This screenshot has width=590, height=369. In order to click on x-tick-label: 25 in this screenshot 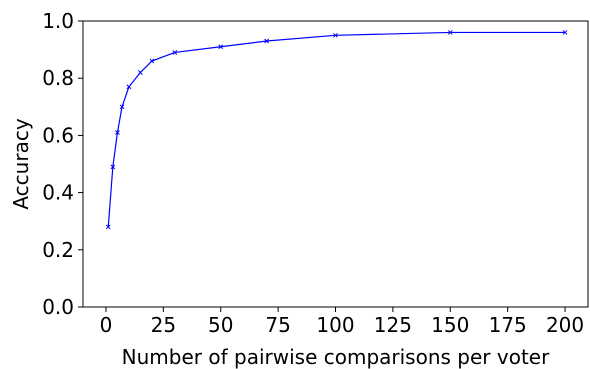, I will do `click(163, 325)`.